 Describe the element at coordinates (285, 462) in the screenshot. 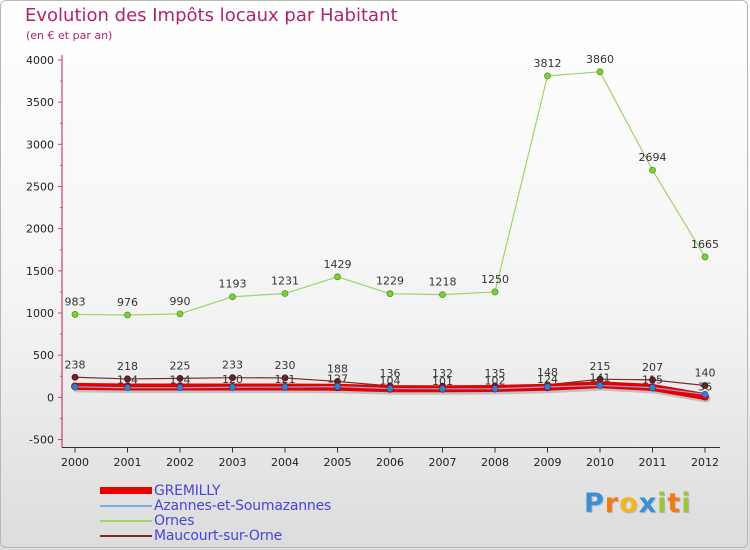

I see `x-tick-label: 2004` at that location.